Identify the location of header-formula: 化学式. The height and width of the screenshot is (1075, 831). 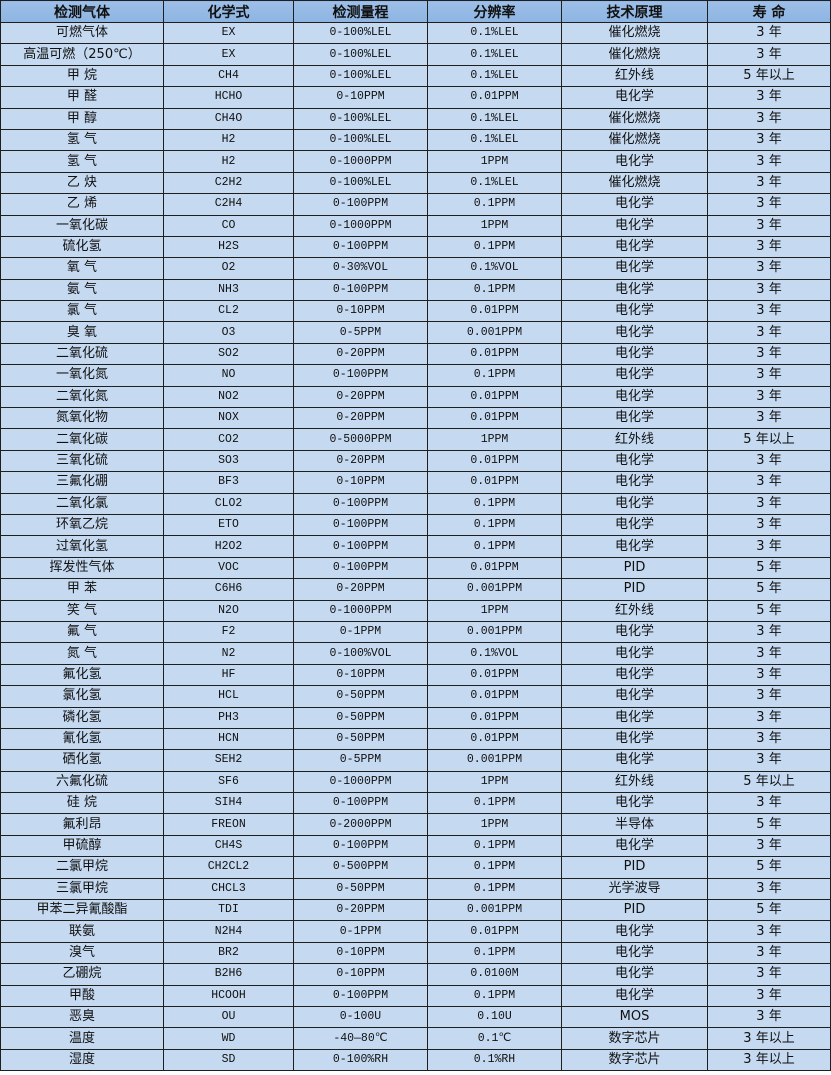
(228, 11).